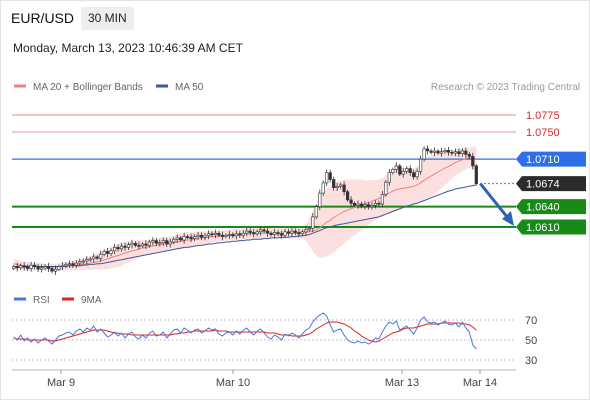 Image resolution: width=590 pixels, height=400 pixels. Describe the element at coordinates (531, 341) in the screenshot. I see `rsi-tick-label: 50` at that location.